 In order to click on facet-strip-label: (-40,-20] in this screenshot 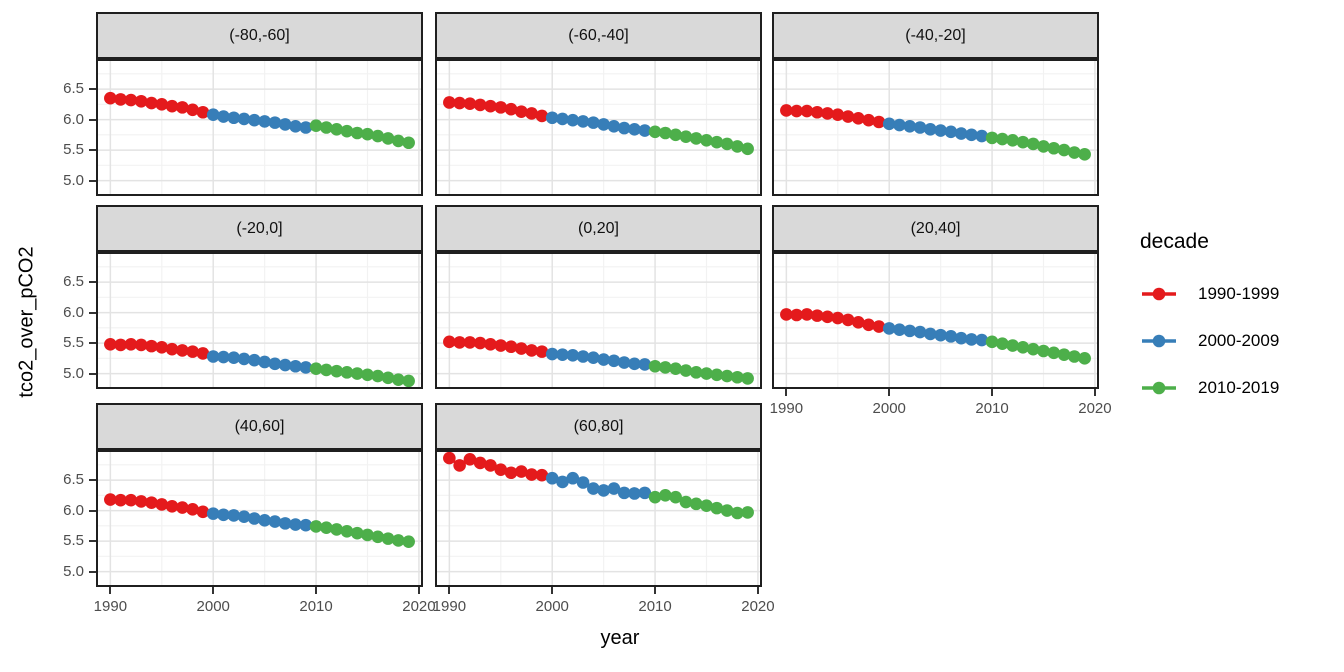, I will do `click(935, 35)`.